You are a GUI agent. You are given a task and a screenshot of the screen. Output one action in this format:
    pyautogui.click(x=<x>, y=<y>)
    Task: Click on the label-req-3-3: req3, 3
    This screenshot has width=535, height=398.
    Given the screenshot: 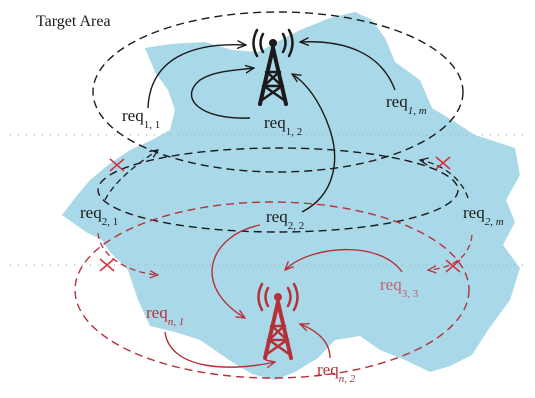 What is the action you would take?
    pyautogui.click(x=399, y=287)
    